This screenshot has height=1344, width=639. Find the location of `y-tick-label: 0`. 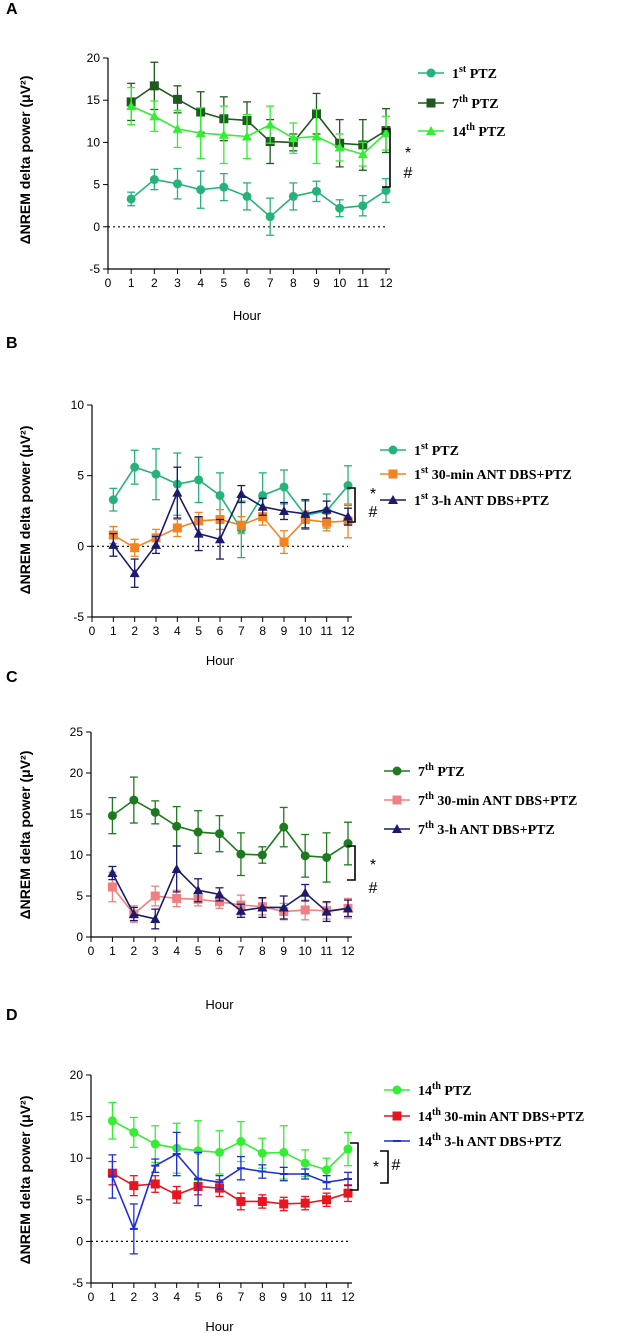

y-tick-label: 0 is located at coordinates (79, 1241).